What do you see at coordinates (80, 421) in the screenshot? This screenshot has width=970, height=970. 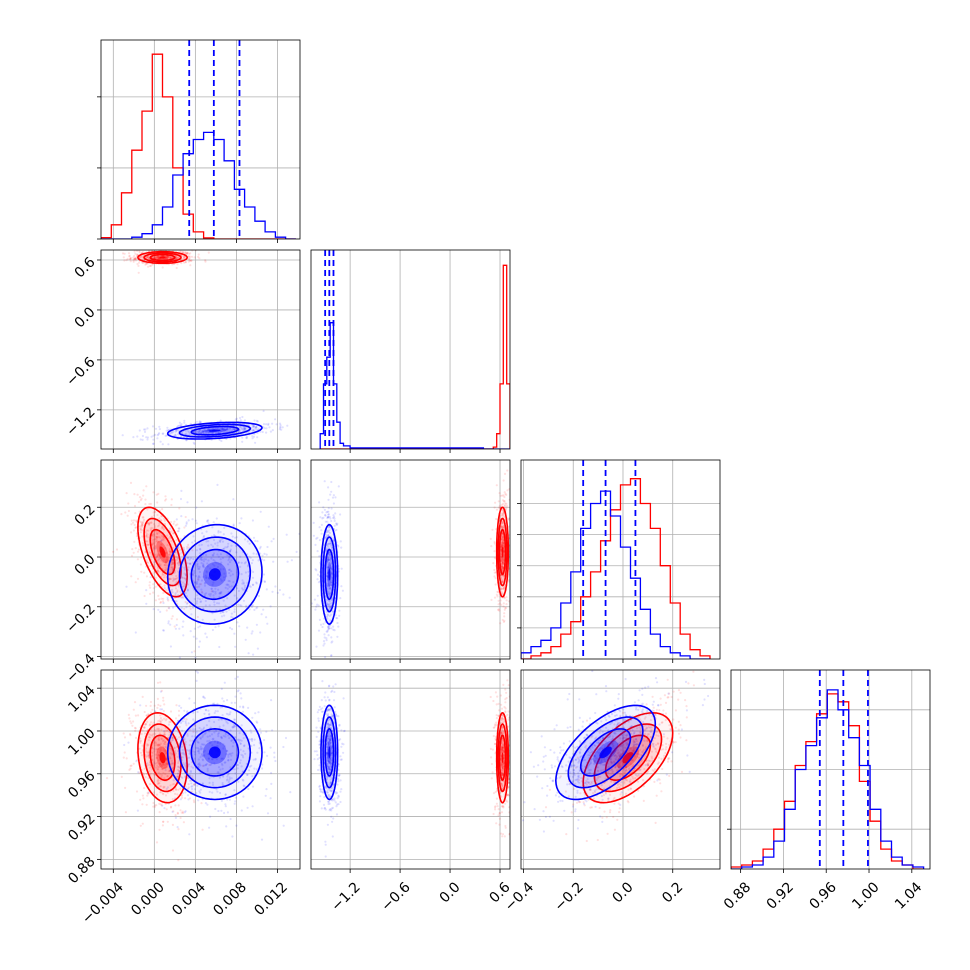 I see `y-tick-label: −1.2` at bounding box center [80, 421].